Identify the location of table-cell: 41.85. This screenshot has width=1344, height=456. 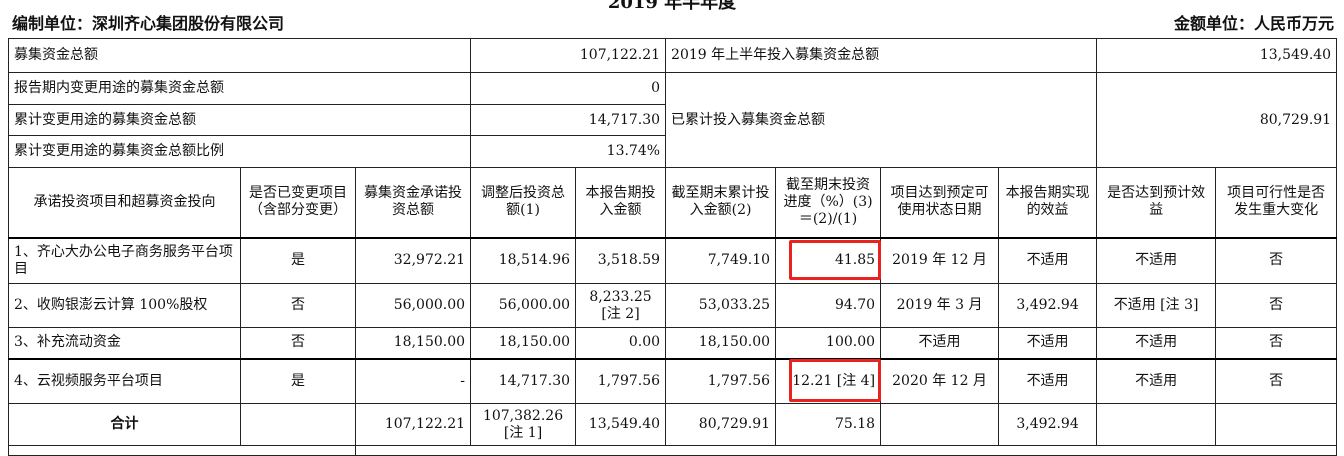
(828, 260).